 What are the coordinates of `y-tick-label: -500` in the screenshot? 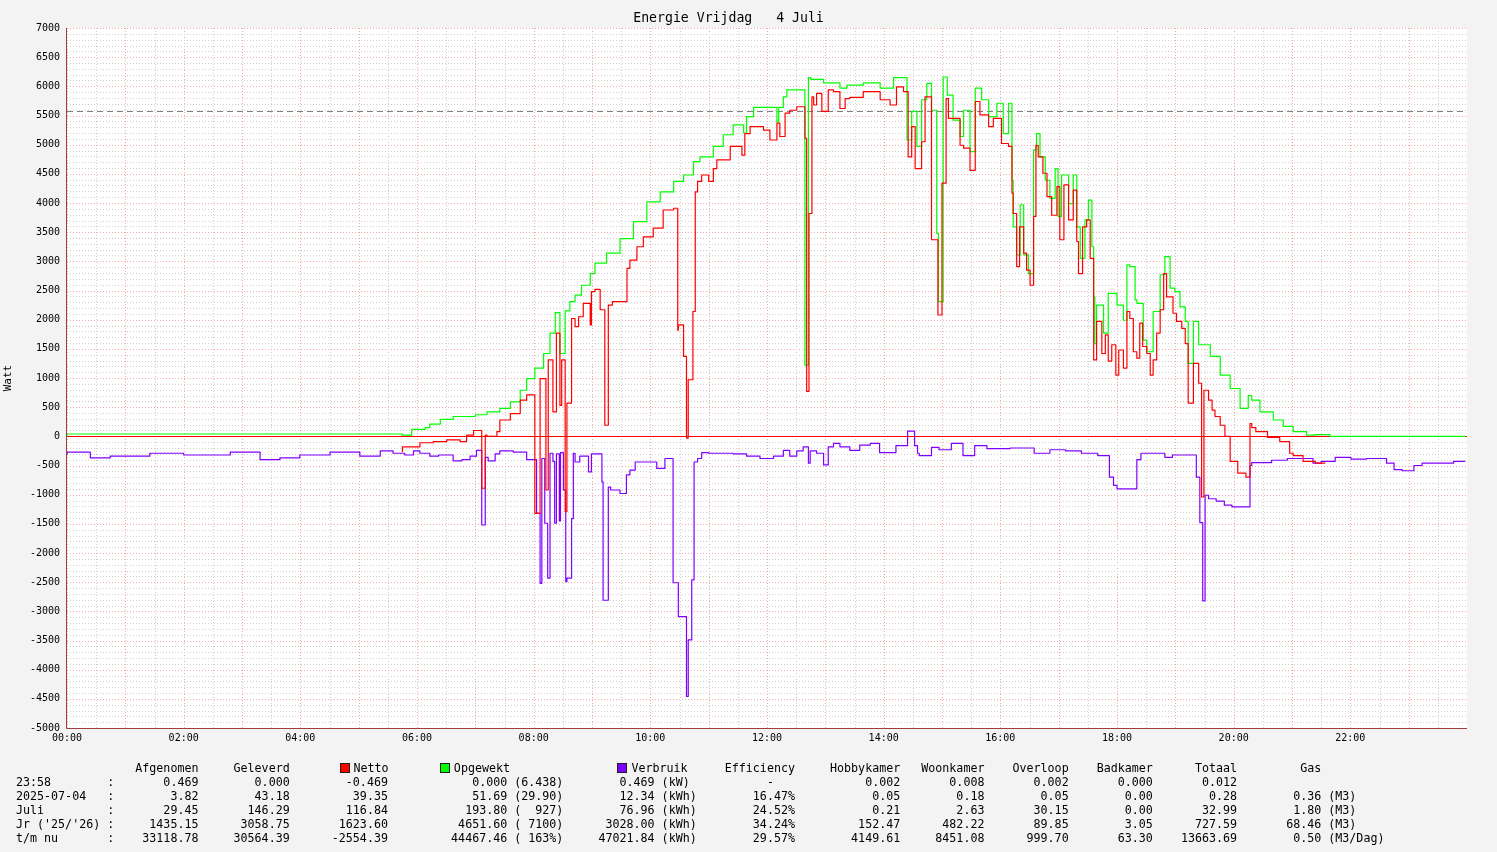 It's located at (47, 465).